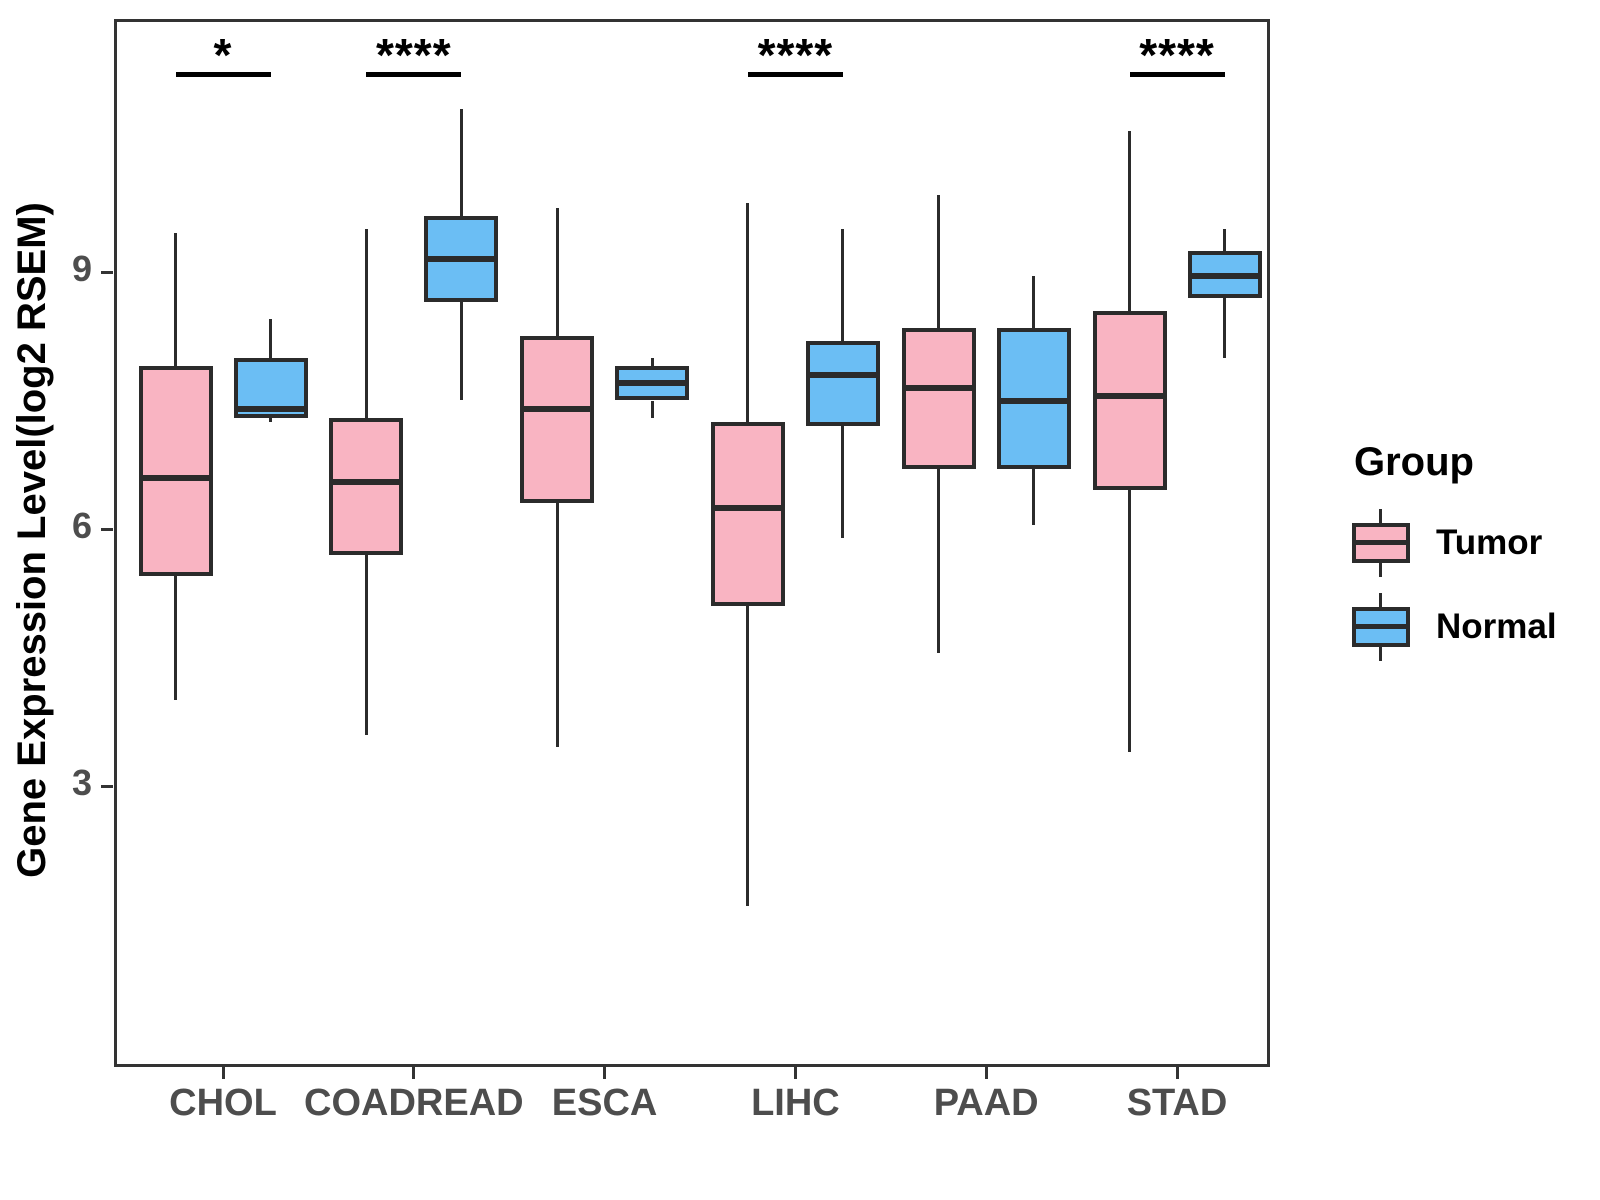  What do you see at coordinates (1224, 276) in the screenshot?
I see `median-normal-stad` at bounding box center [1224, 276].